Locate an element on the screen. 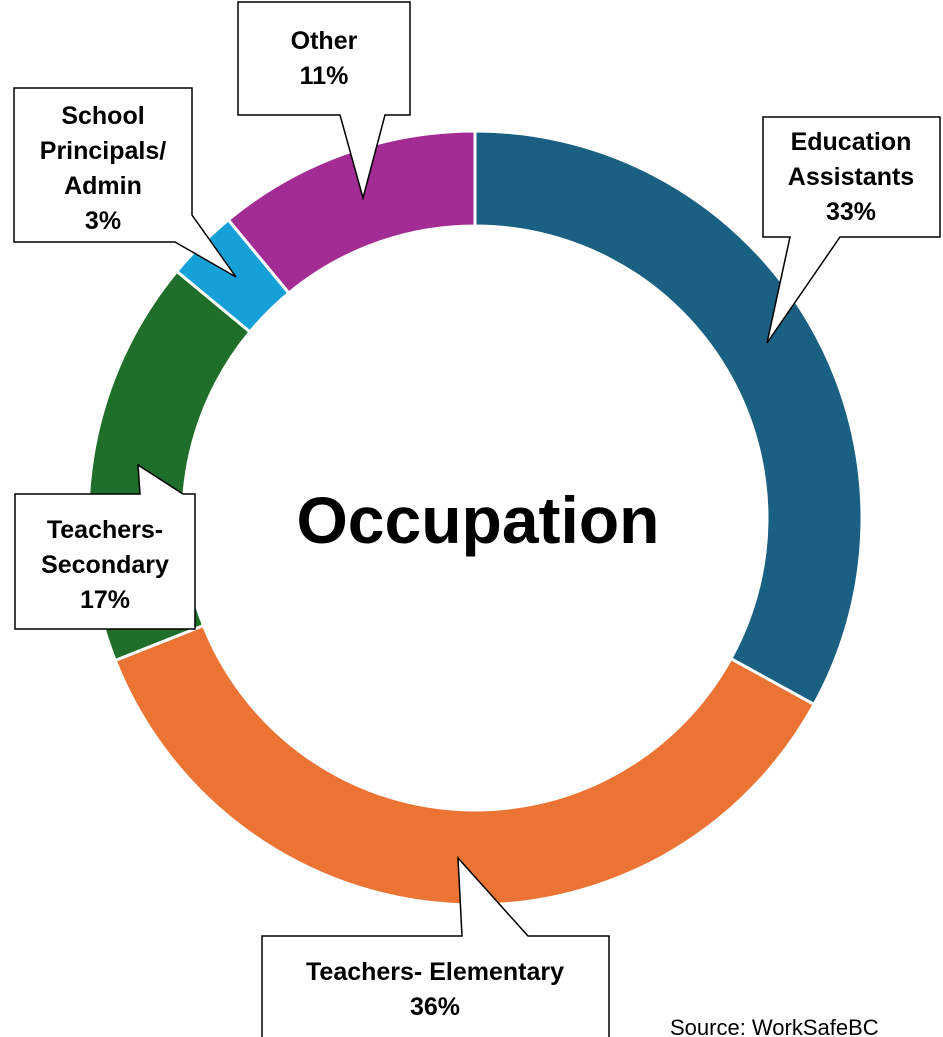 This screenshot has height=1037, width=943. source-note: Source: WorkSafeBC is located at coordinates (774, 1026).